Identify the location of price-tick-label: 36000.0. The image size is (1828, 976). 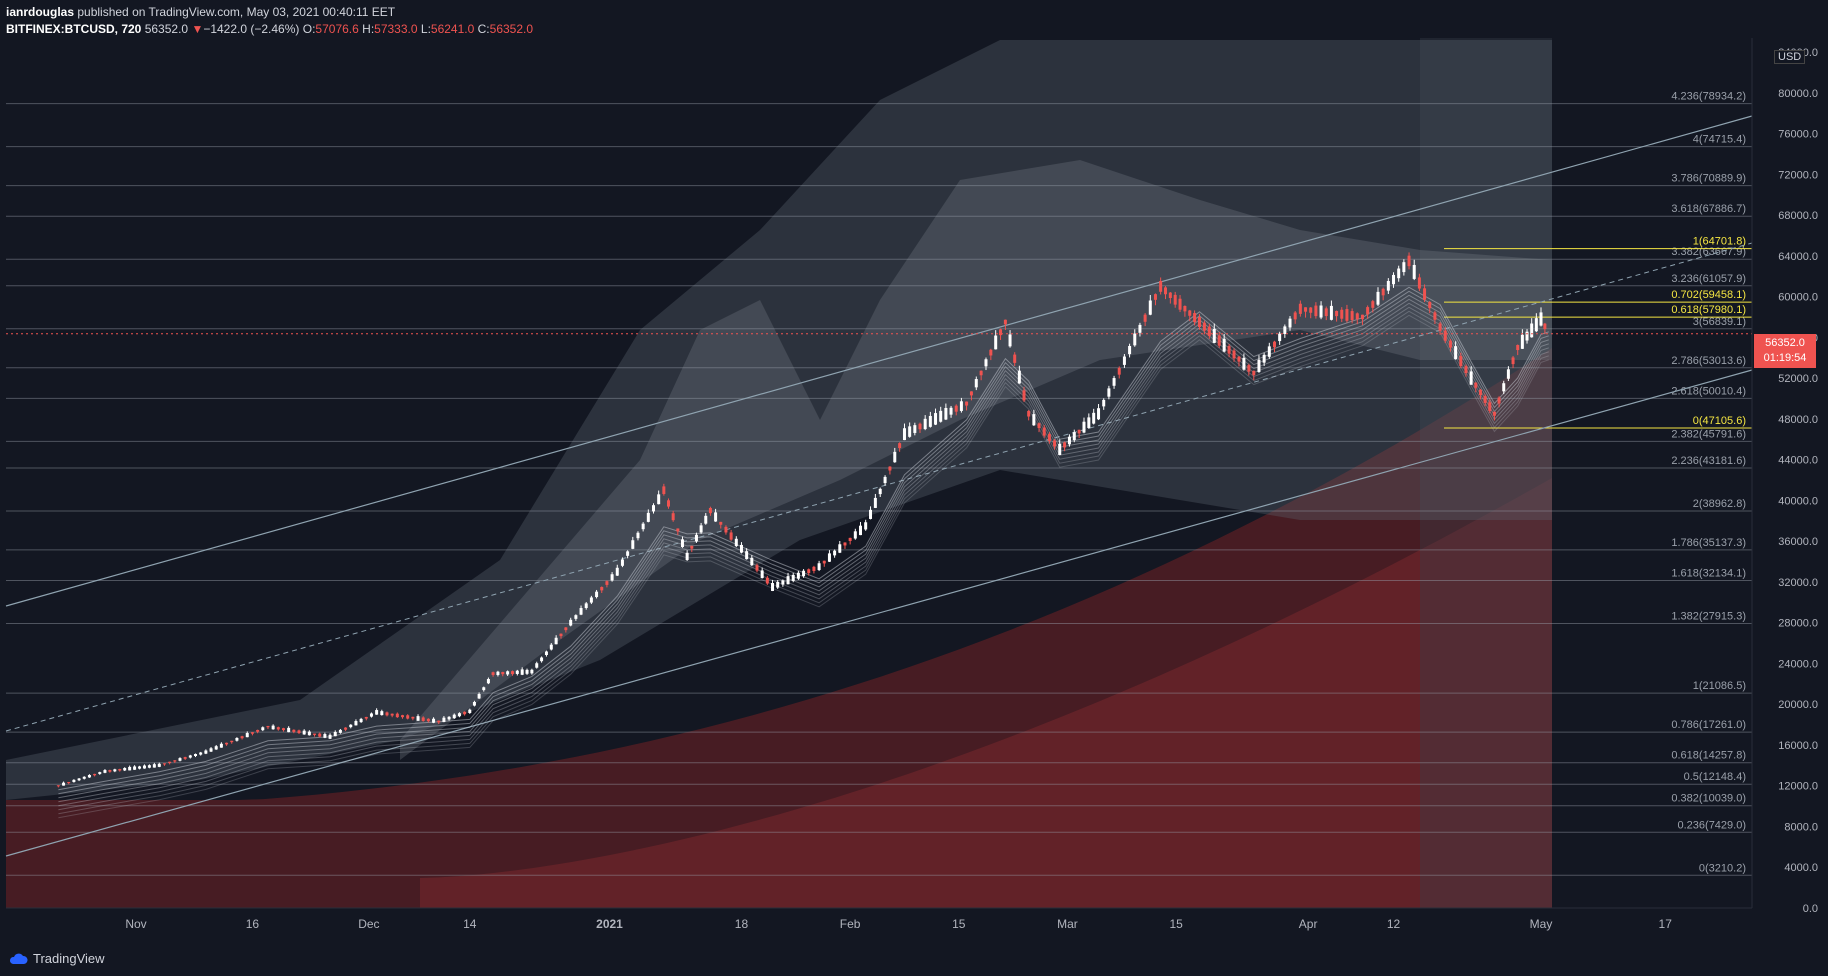
(1798, 542).